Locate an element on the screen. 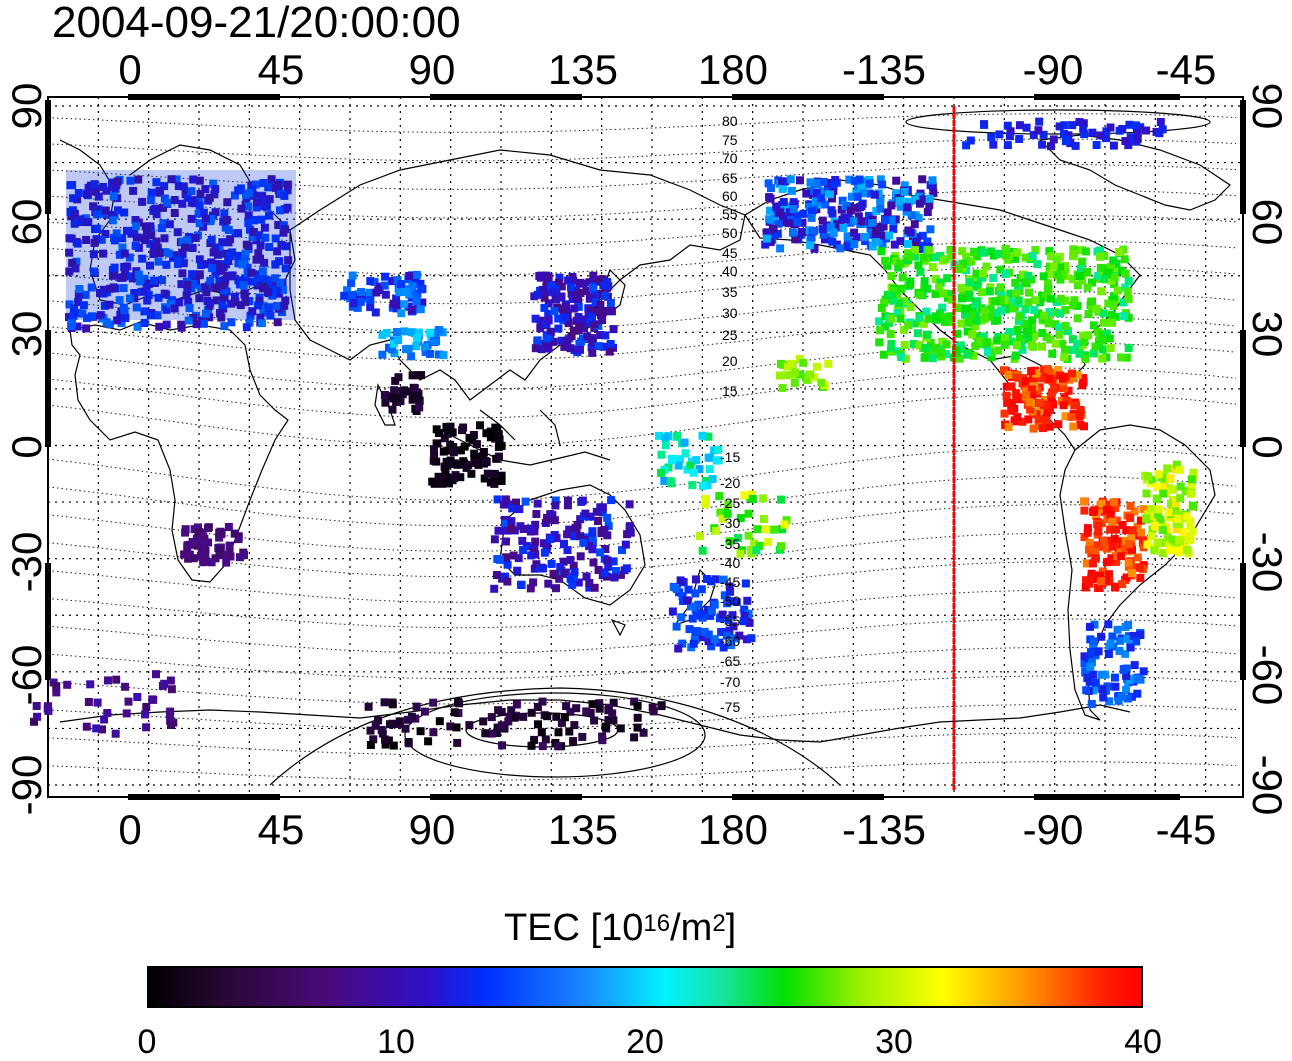 This screenshot has height=1061, width=1292. colorbar-tick-40: 40 is located at coordinates (1143, 1042).